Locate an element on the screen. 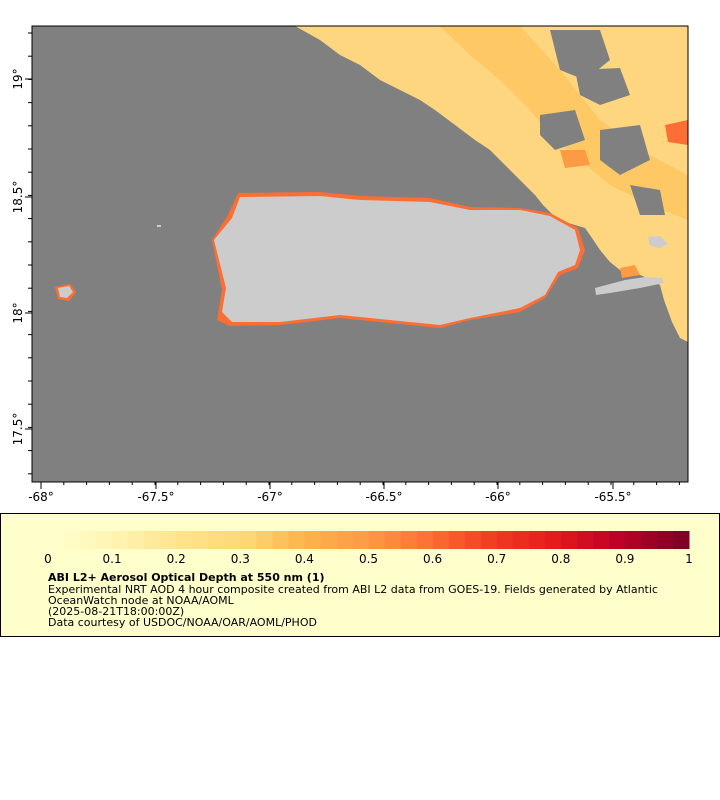 Image resolution: width=720 pixels, height=800 pixels. lon-tick-label: -67.5° is located at coordinates (155, 497).